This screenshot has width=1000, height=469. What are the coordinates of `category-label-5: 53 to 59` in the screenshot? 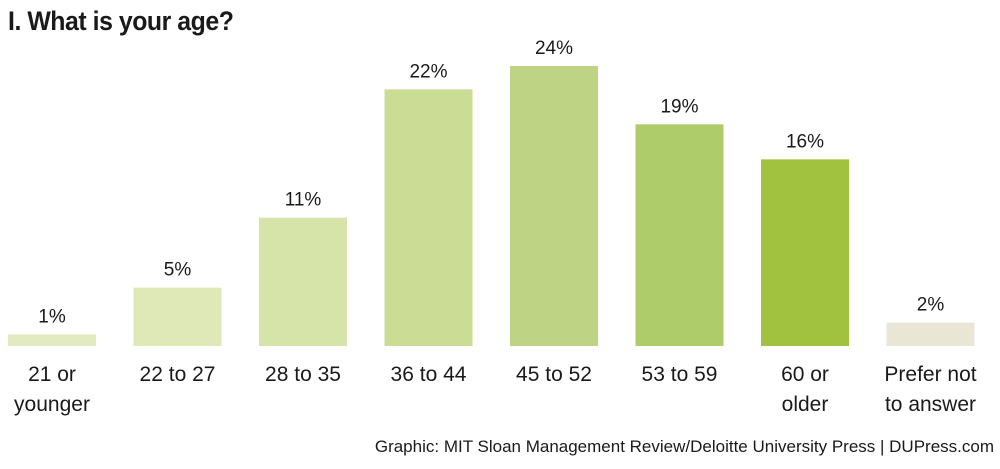 It's located at (680, 374).